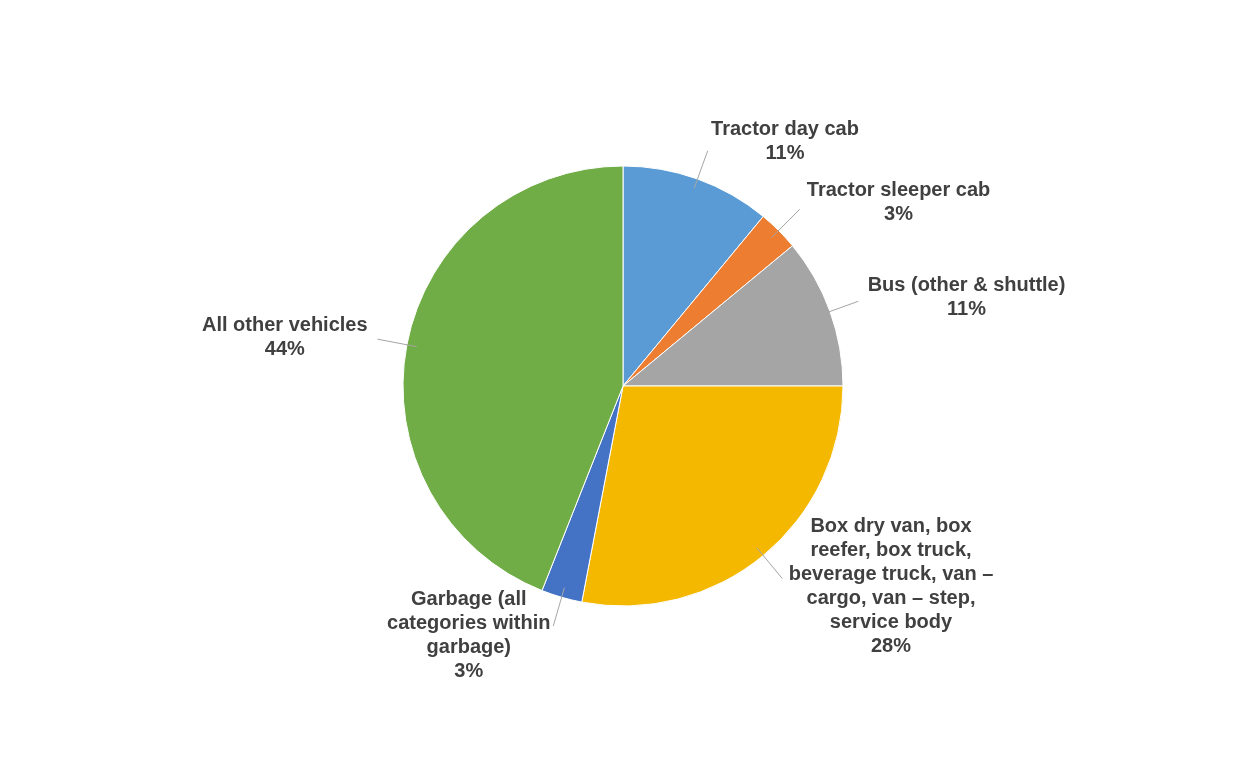 The image size is (1250, 774). What do you see at coordinates (891, 572) in the screenshot?
I see `slice-label: Box dry van, box reefer, box truck, beverage truck, van – cargo, van – step, service body` at bounding box center [891, 572].